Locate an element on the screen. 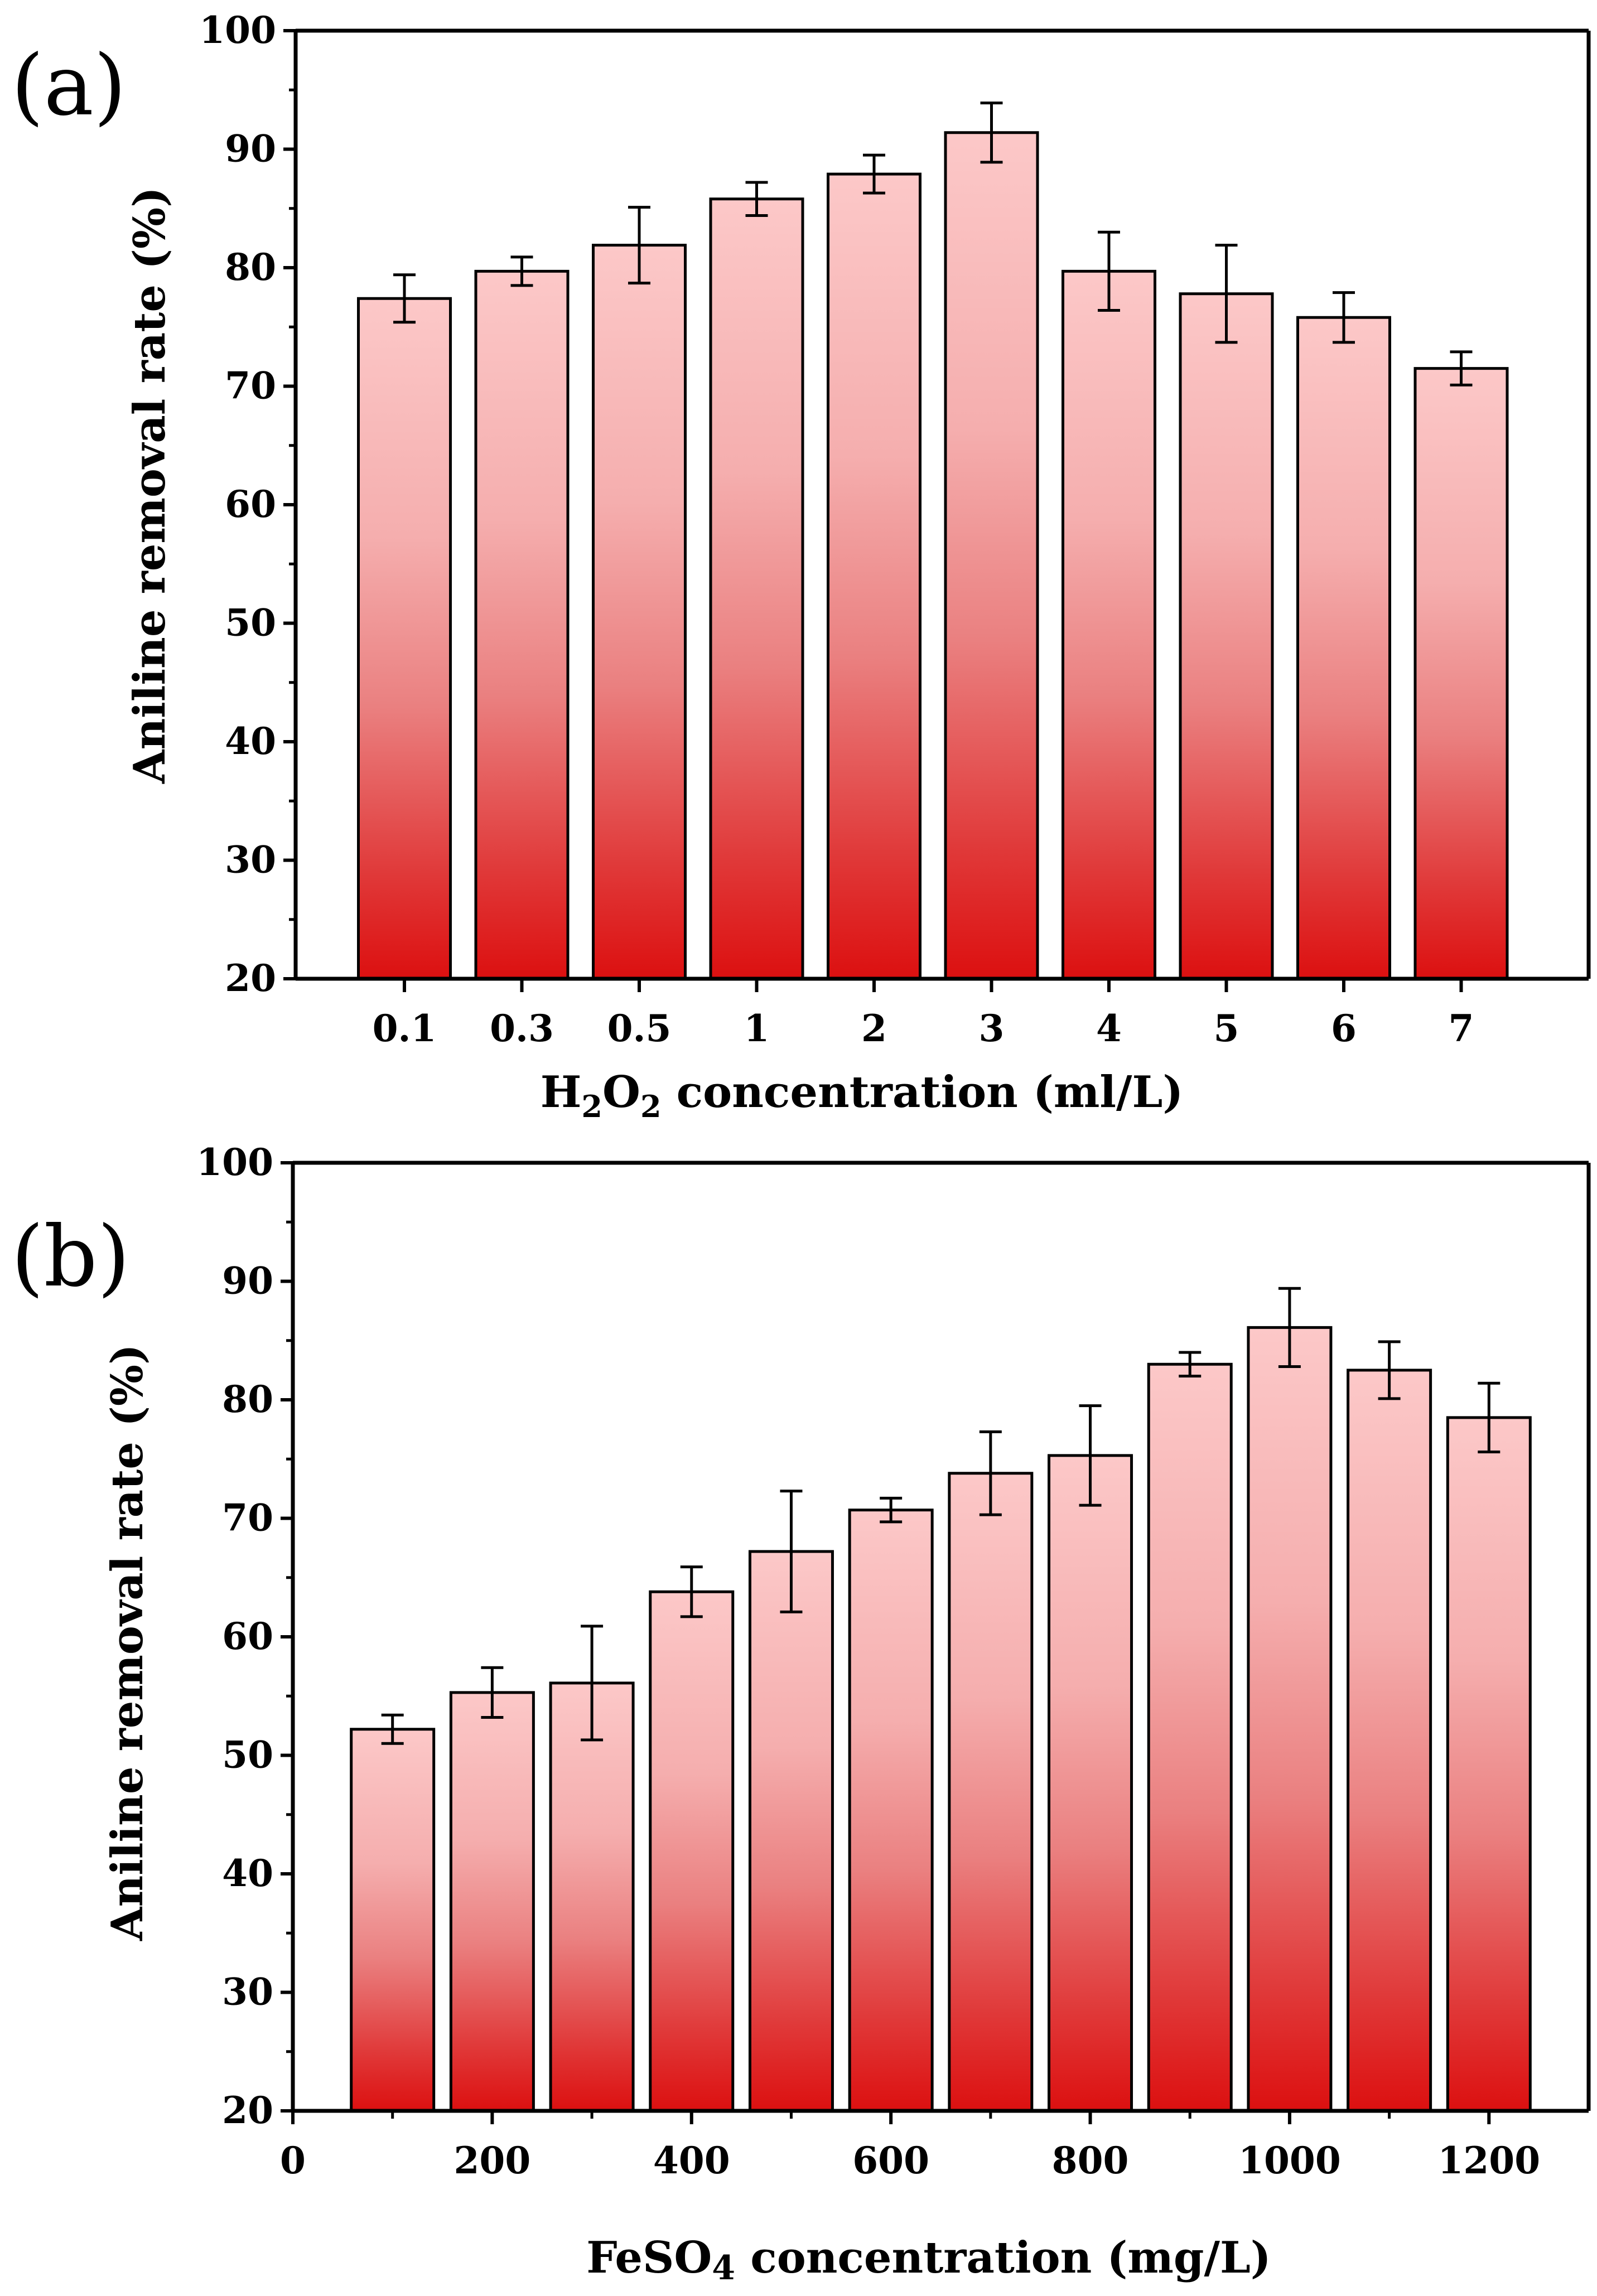 The image size is (1597, 2296). x-tick-label: 1 is located at coordinates (757, 1028).